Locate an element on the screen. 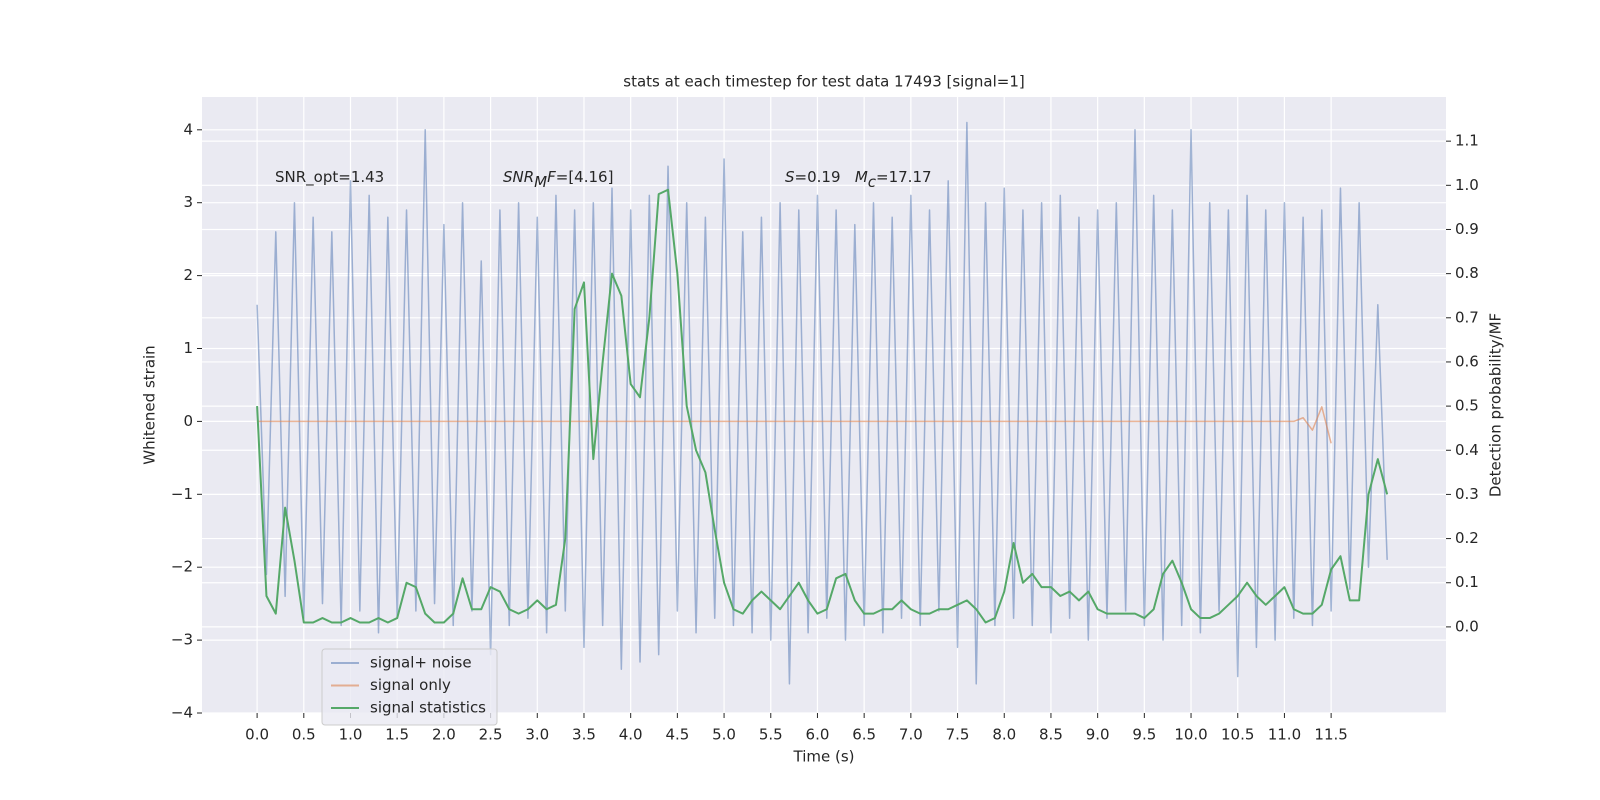 The width and height of the screenshot is (1600, 800). x-tick-label: 11.5 is located at coordinates (1330, 735).